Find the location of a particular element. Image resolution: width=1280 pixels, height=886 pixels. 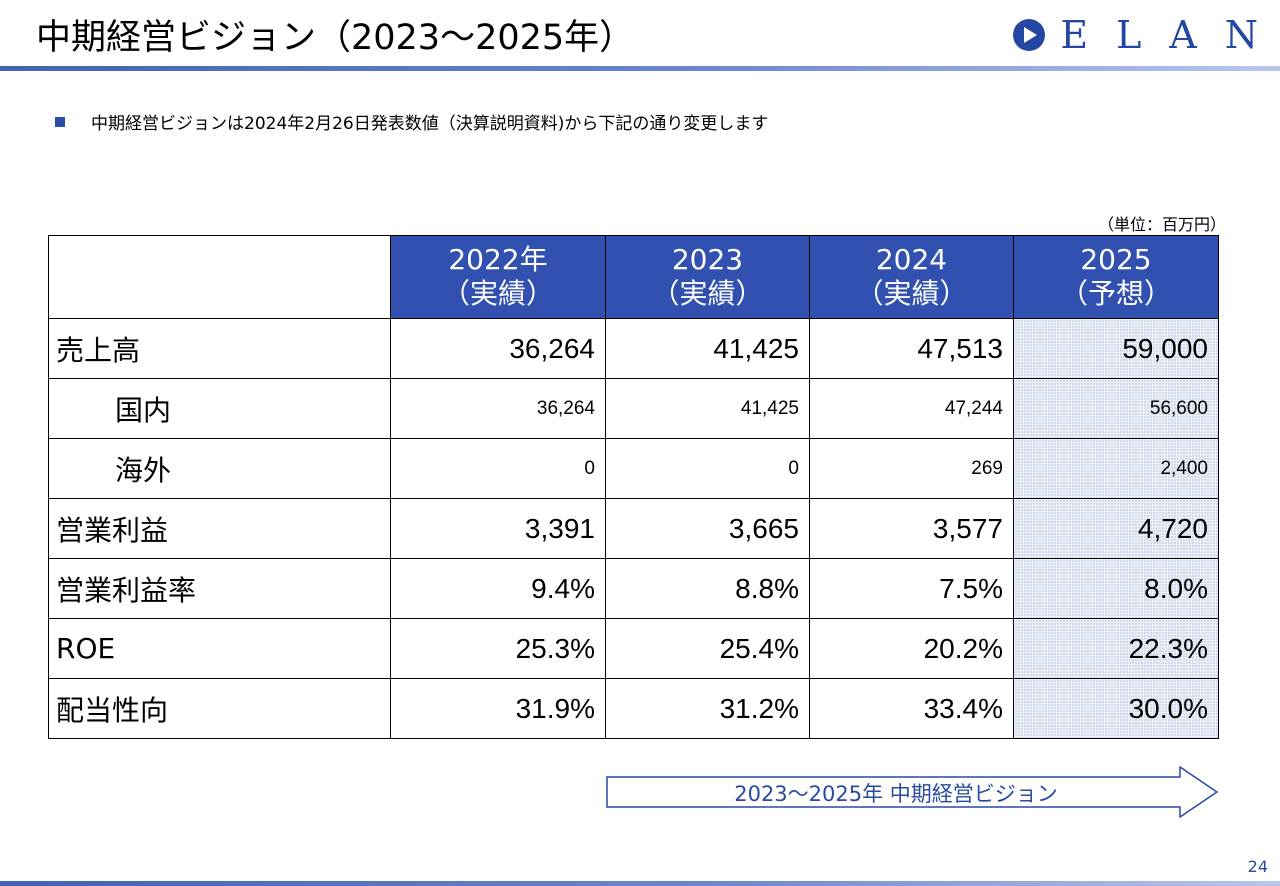

table-cell: 59,000 is located at coordinates (1116, 348).